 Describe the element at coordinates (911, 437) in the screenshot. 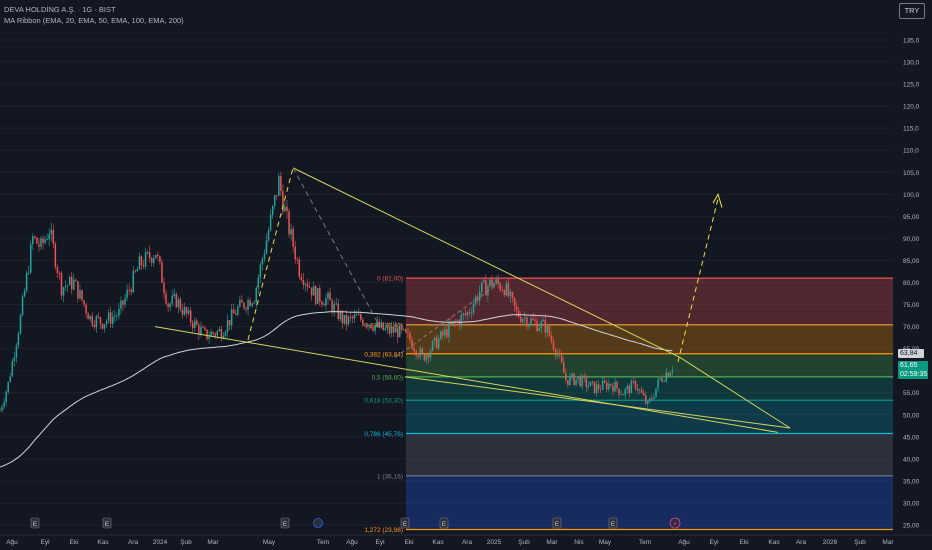

I see `price-tick-label: 45,00` at that location.